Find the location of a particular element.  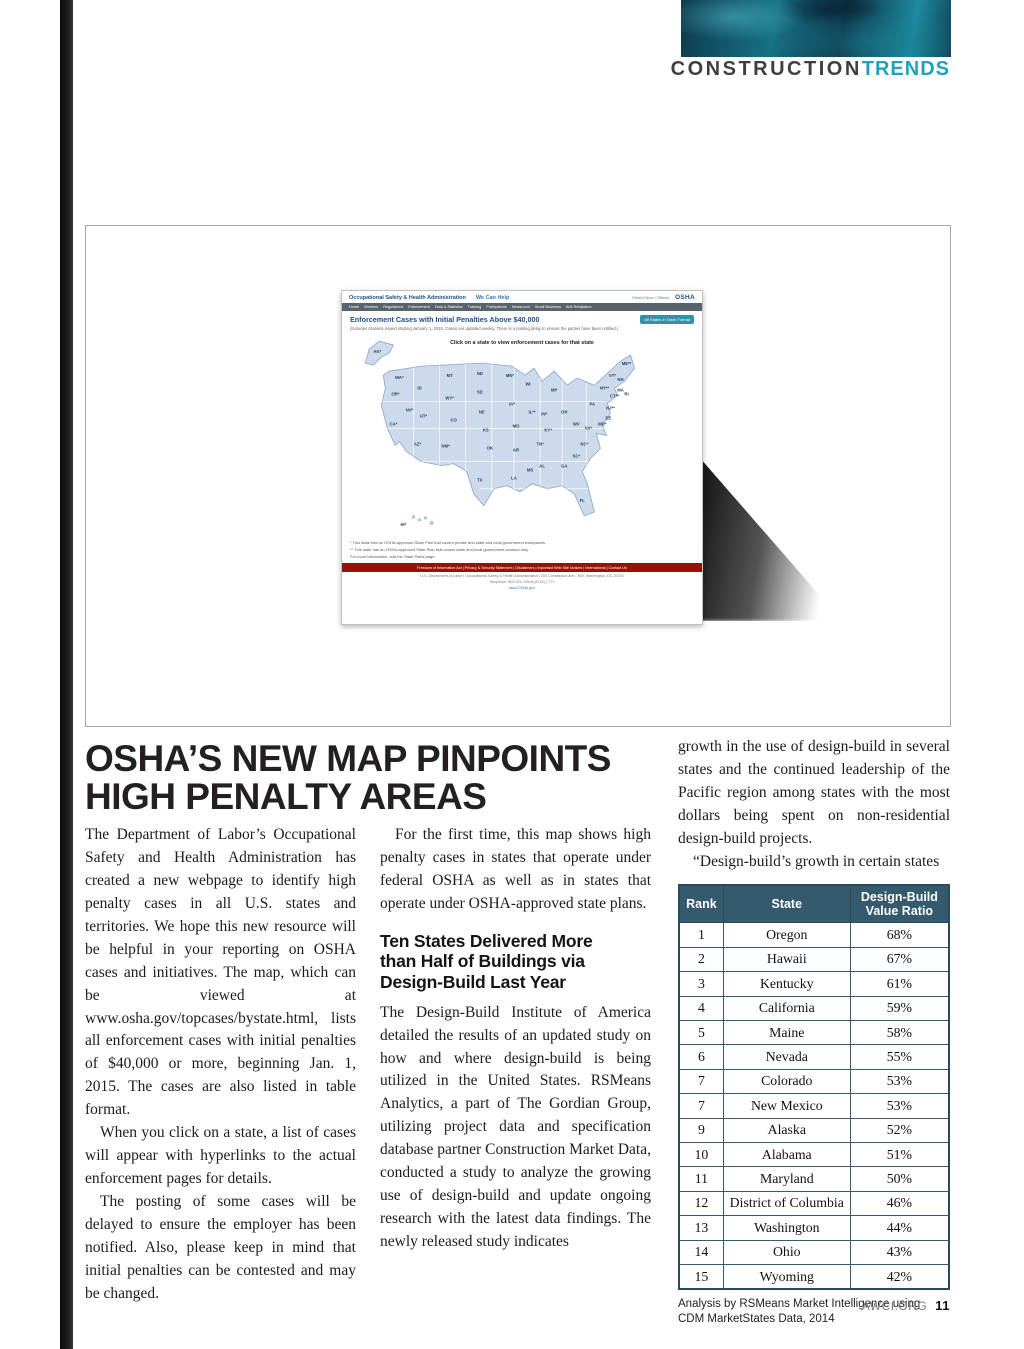

rank-cell: 2 is located at coordinates (701, 959).